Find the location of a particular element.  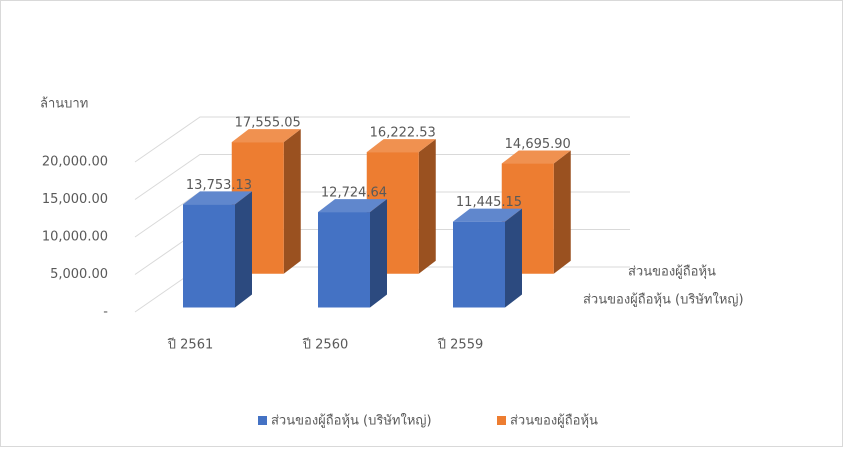

data-label: 16,222.53 is located at coordinates (403, 133).